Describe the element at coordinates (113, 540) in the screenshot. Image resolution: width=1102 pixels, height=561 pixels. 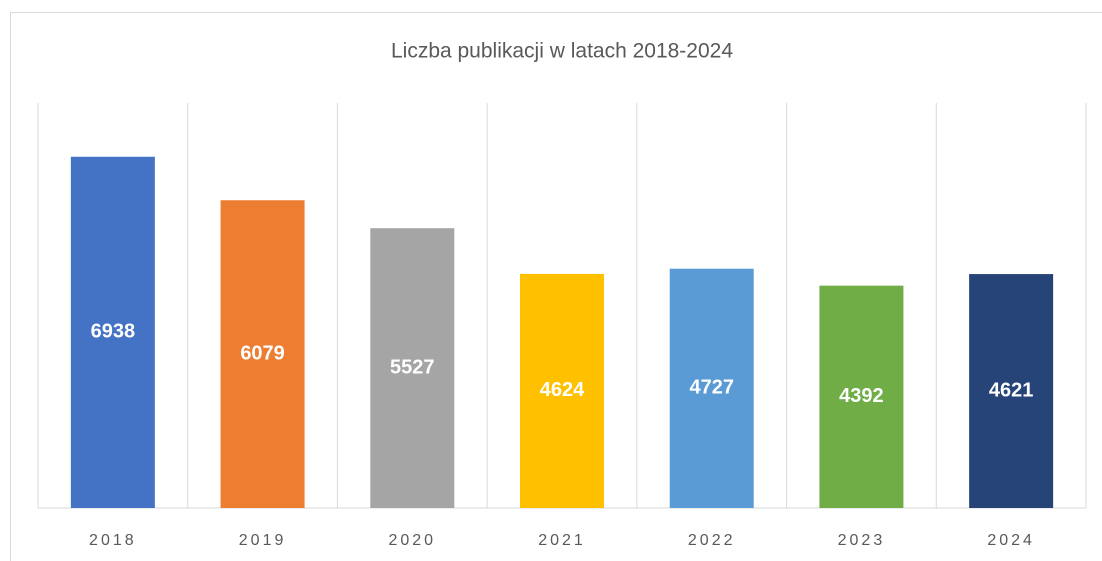
I see `x-tick-label: 2018` at that location.